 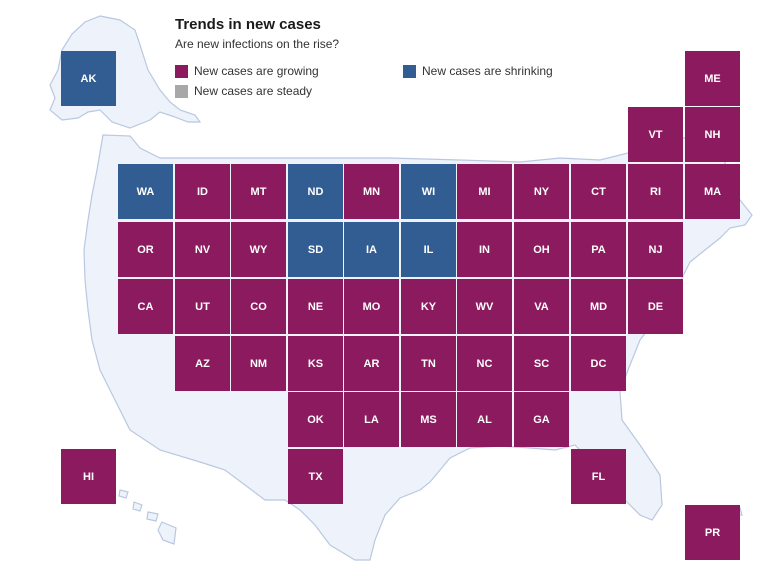 I want to click on legend-item-shrinking: New cases are shrinking, so click(x=478, y=71).